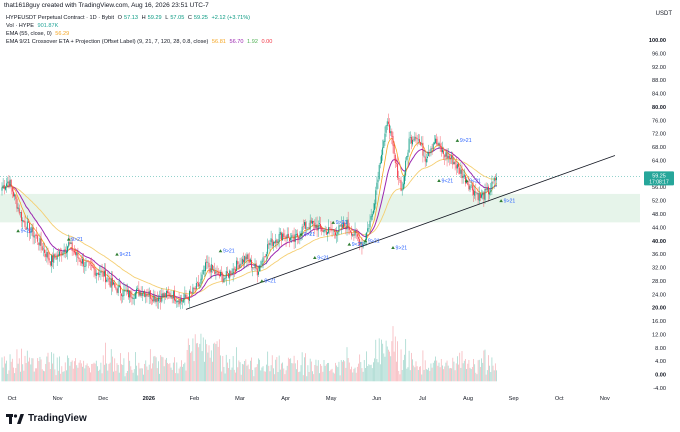 Image resolution: width=680 pixels, height=432 pixels. What do you see at coordinates (29, 34) in the screenshot?
I see `ema-label: EMA (55, close, 0)` at bounding box center [29, 34].